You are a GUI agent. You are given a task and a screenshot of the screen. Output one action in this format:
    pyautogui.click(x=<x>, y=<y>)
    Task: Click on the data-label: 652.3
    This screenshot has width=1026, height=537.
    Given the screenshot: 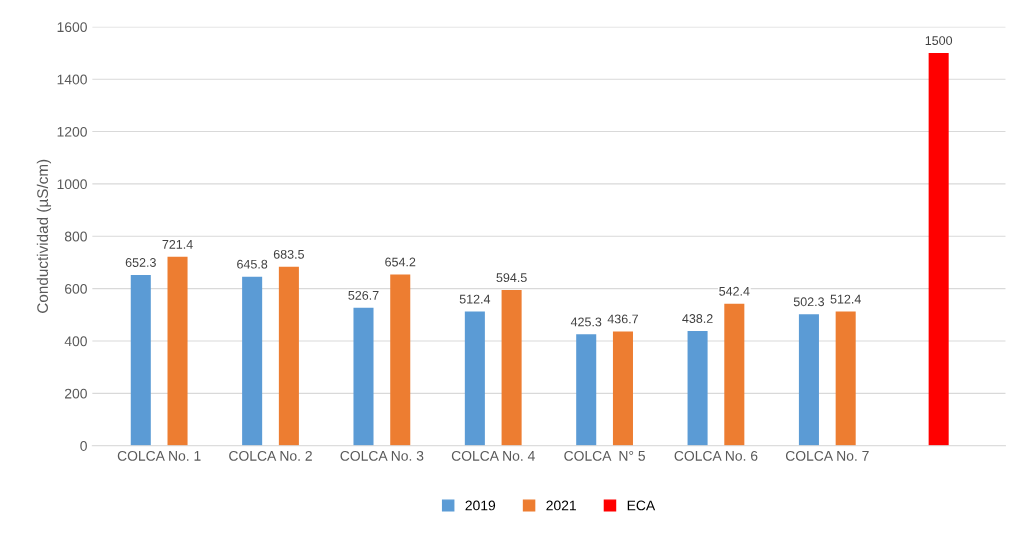 What is the action you would take?
    pyautogui.click(x=140, y=262)
    